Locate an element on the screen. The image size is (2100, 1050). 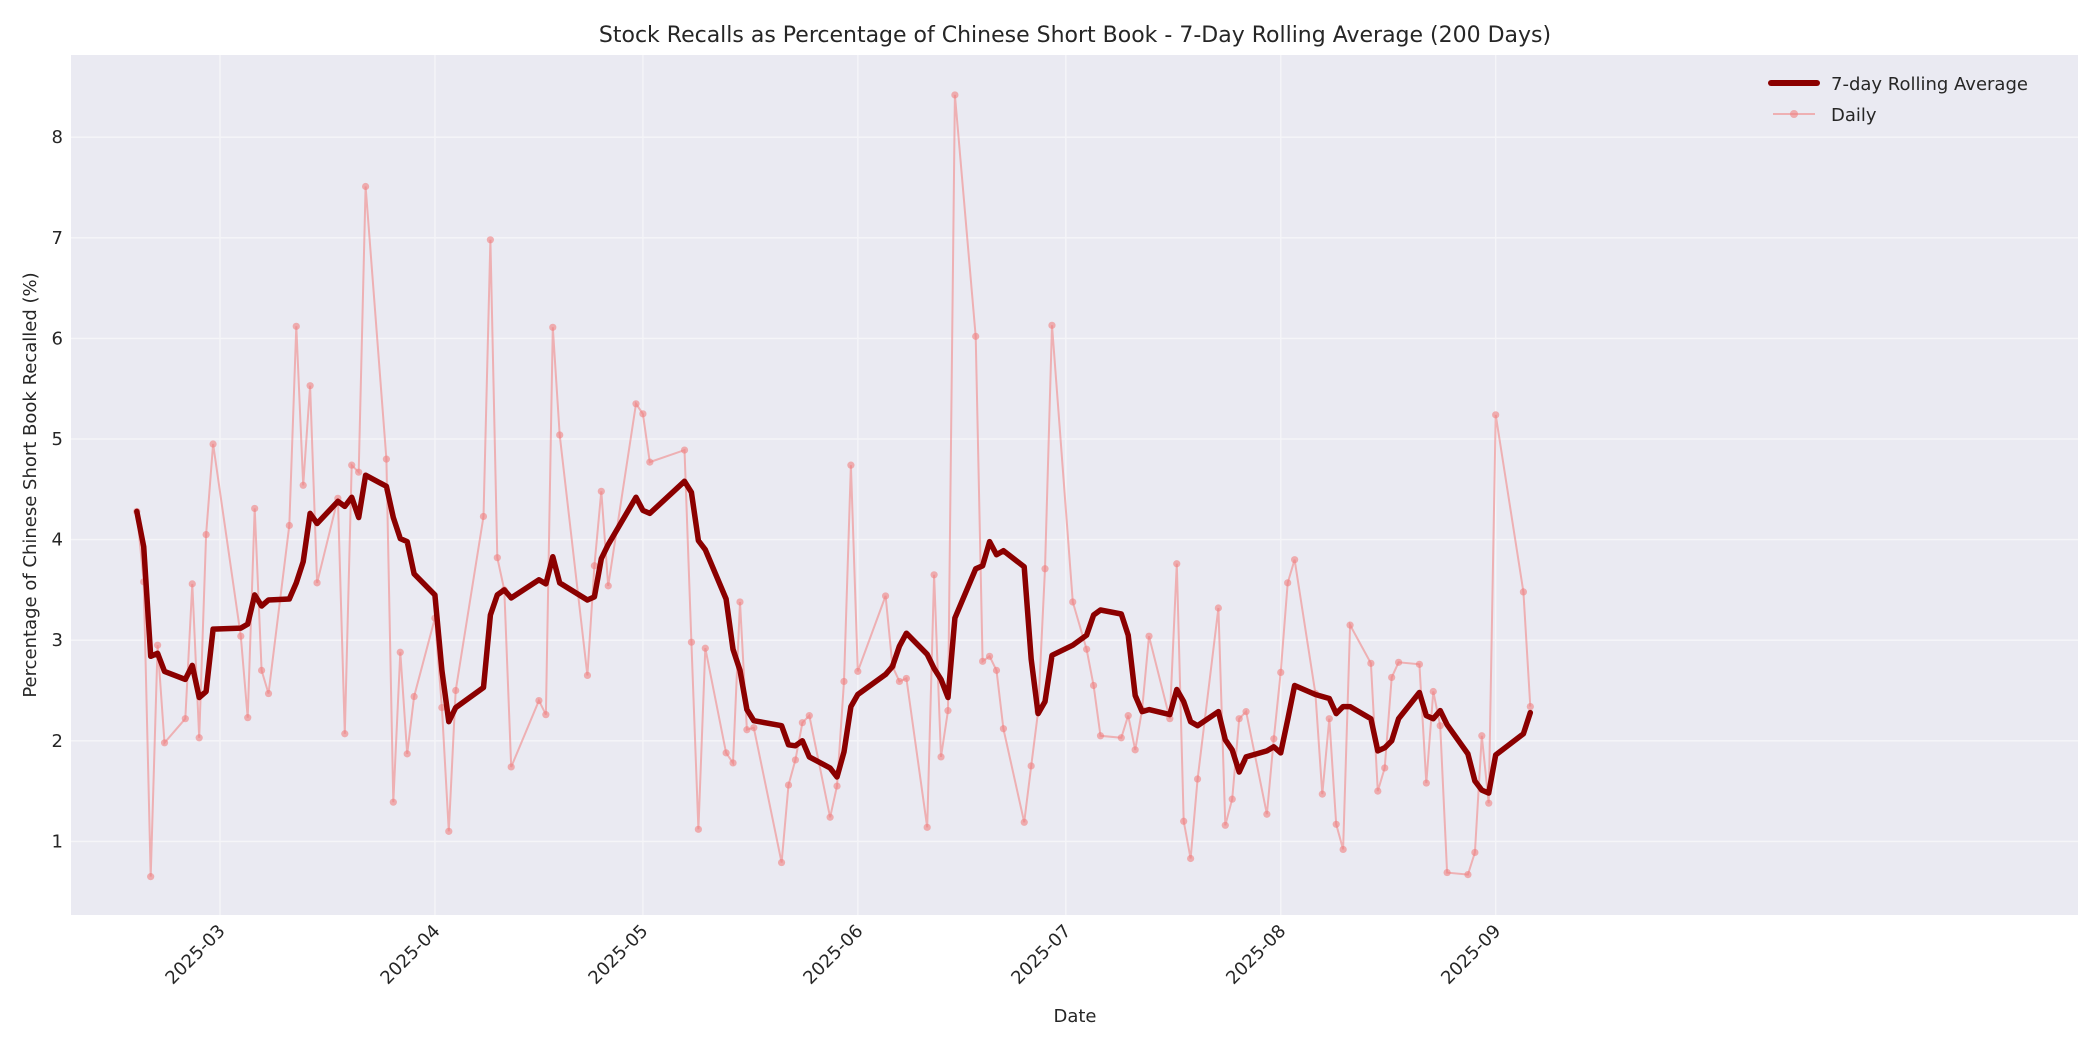
y-tick-label: 7 is located at coordinates (57, 238).